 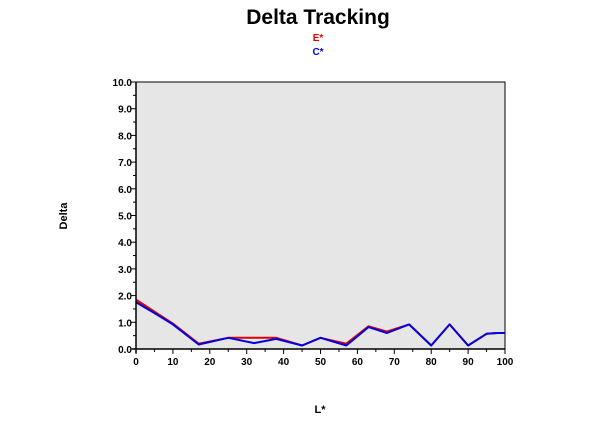 I want to click on y-tick-label: 4.0, so click(x=125, y=243).